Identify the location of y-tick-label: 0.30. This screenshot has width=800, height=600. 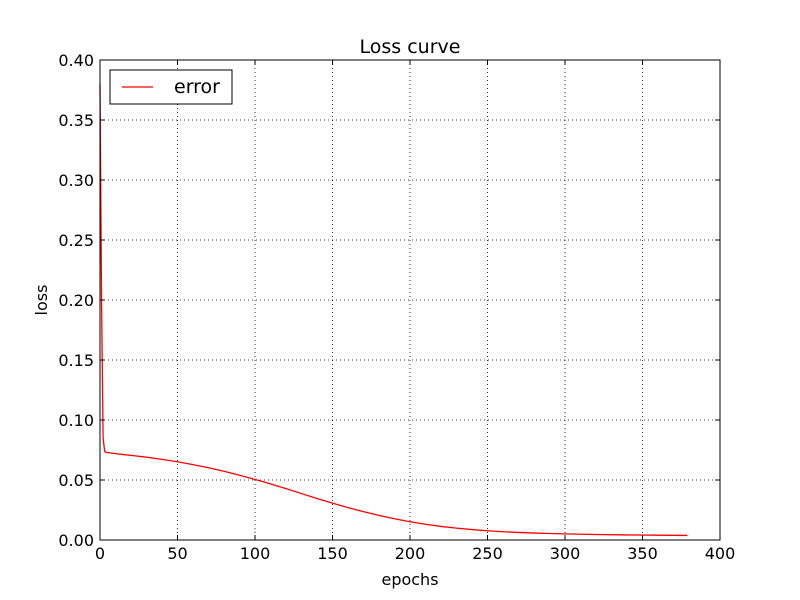
(76, 180).